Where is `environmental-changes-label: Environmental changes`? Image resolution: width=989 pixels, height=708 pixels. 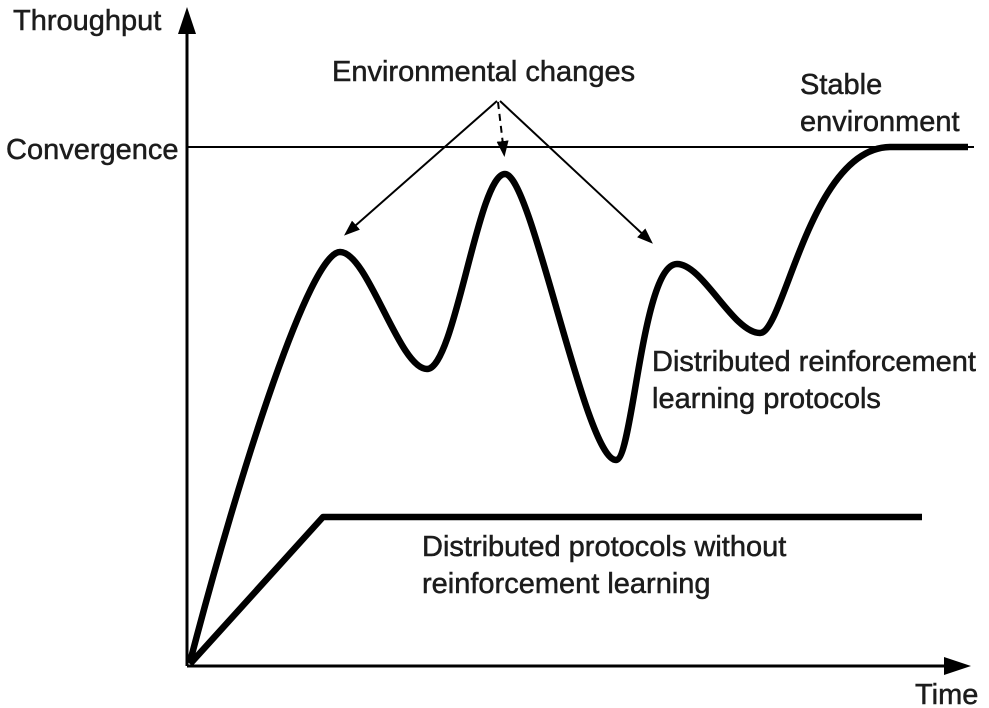
environmental-changes-label: Environmental changes is located at coordinates (484, 72).